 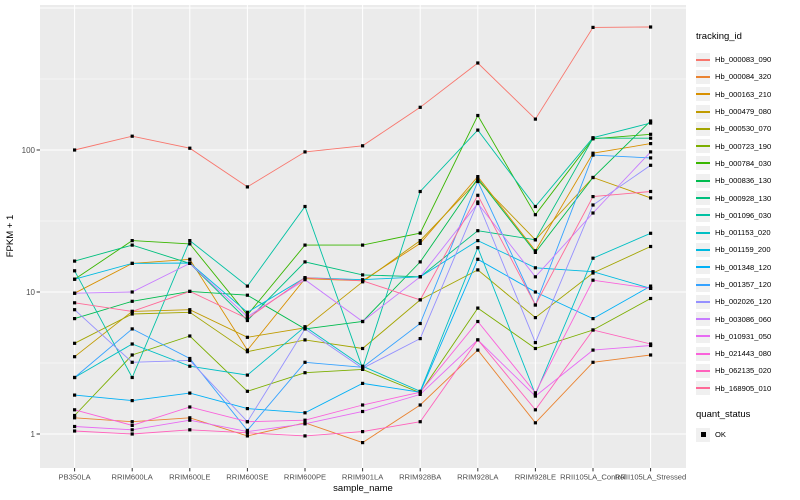 I want to click on legend-title-tracking-id: tracking_id, so click(x=719, y=36).